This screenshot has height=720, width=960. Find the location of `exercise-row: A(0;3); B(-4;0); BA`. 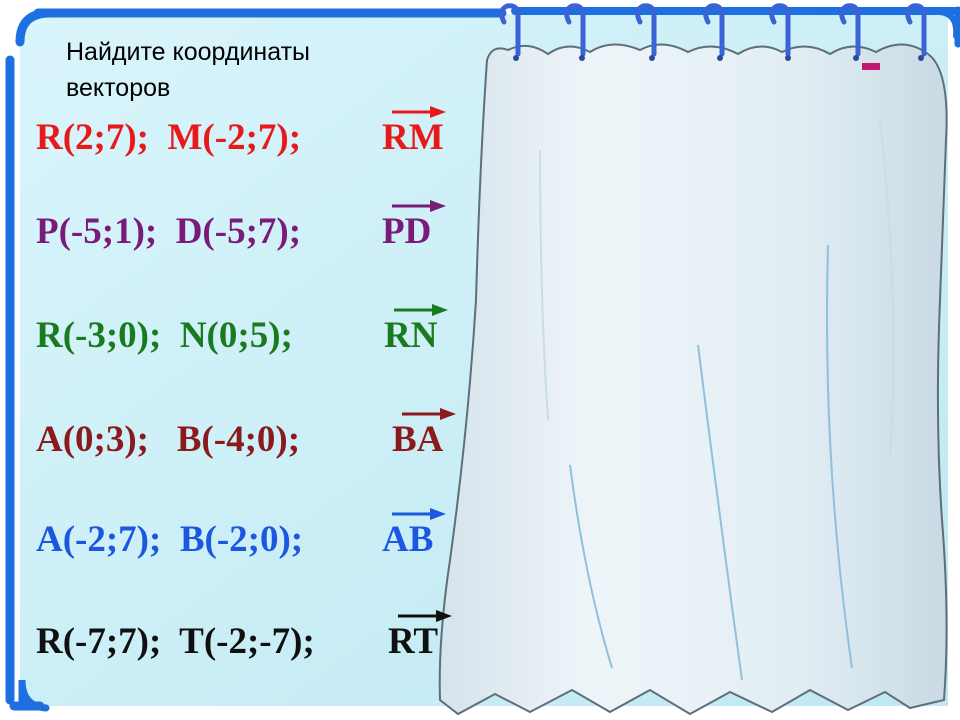

exercise-row: A(0;3); B(-4;0); BA is located at coordinates (256, 435).